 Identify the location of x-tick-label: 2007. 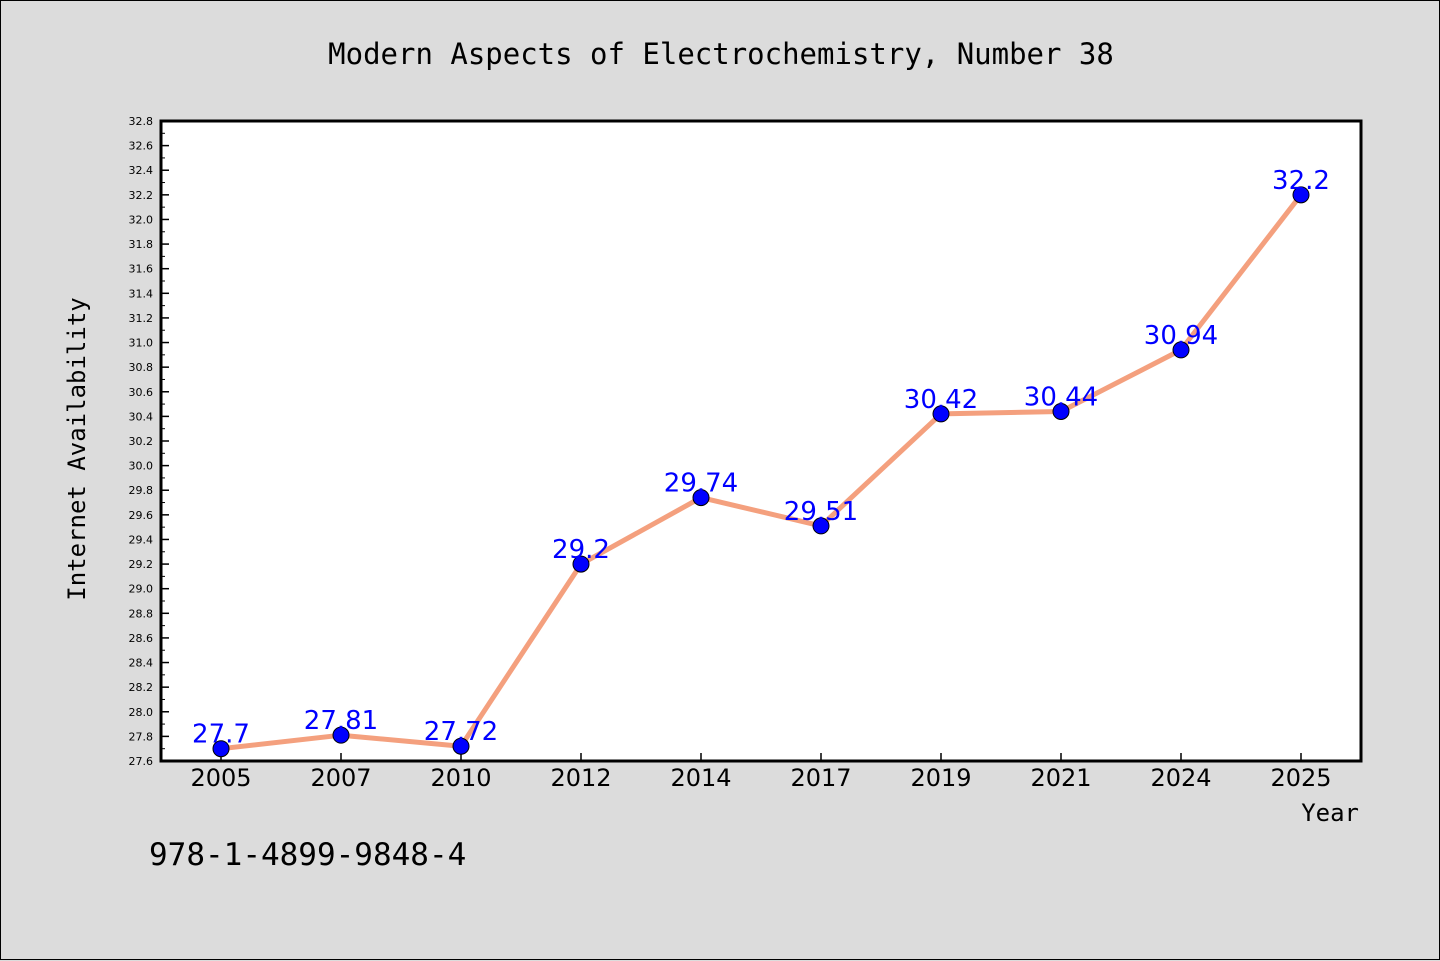
(340, 778).